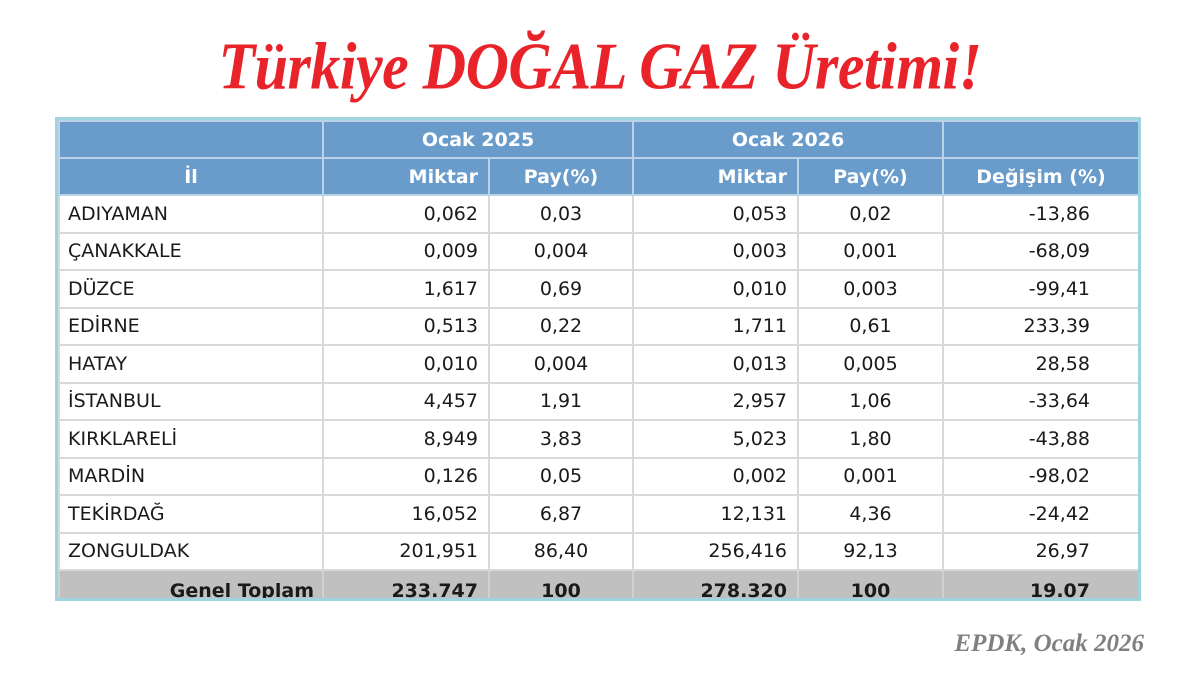  I want to click on table-row: DÜZCE 1,617 0,69 0,010 0,003 -99,41, so click(598, 289).